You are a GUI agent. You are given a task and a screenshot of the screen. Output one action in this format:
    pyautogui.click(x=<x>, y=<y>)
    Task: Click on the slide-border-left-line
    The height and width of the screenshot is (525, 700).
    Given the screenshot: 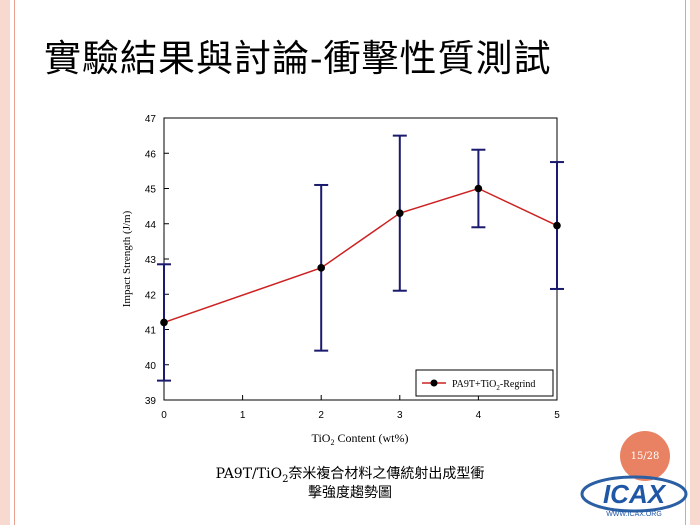 What is the action you would take?
    pyautogui.click(x=14, y=262)
    